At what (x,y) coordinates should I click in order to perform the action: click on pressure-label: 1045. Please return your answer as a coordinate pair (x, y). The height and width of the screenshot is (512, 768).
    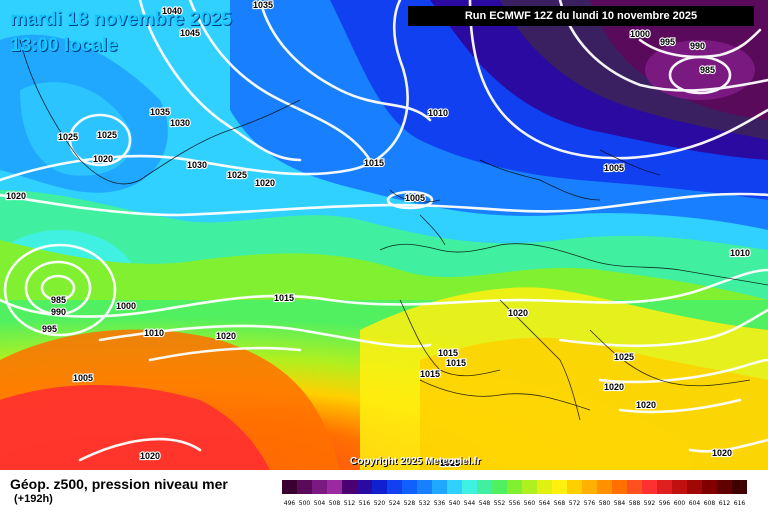
    Looking at the image, I should click on (190, 33).